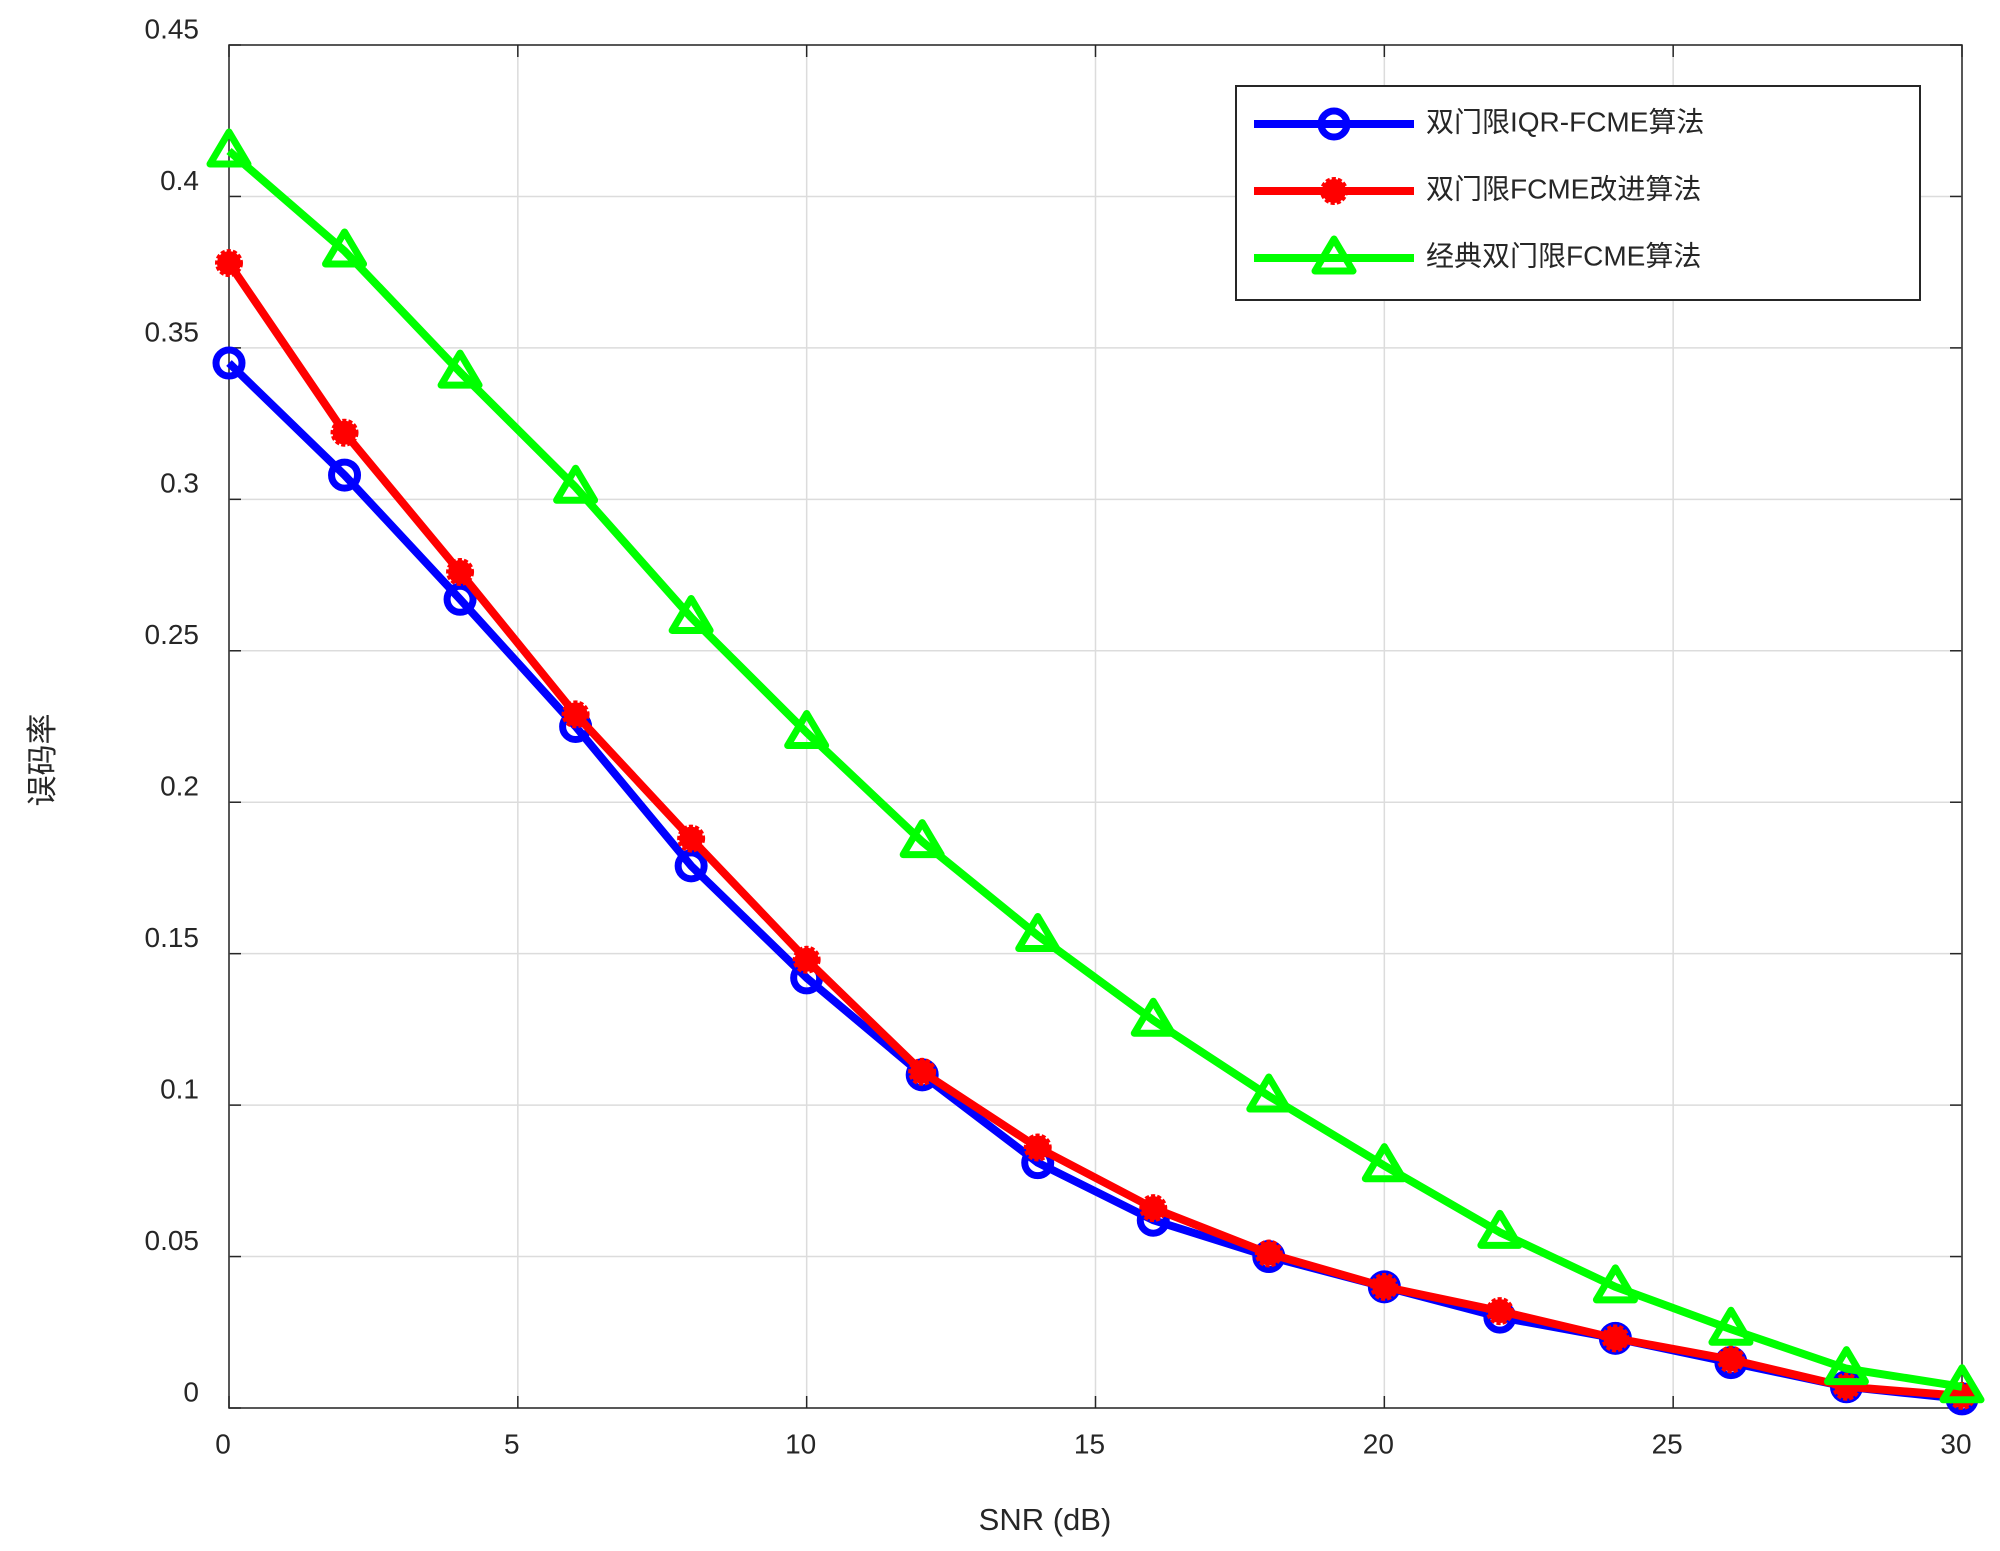 The height and width of the screenshot is (1551, 2000). Describe the element at coordinates (512, 1443) in the screenshot. I see `x-tick-label: 5` at that location.